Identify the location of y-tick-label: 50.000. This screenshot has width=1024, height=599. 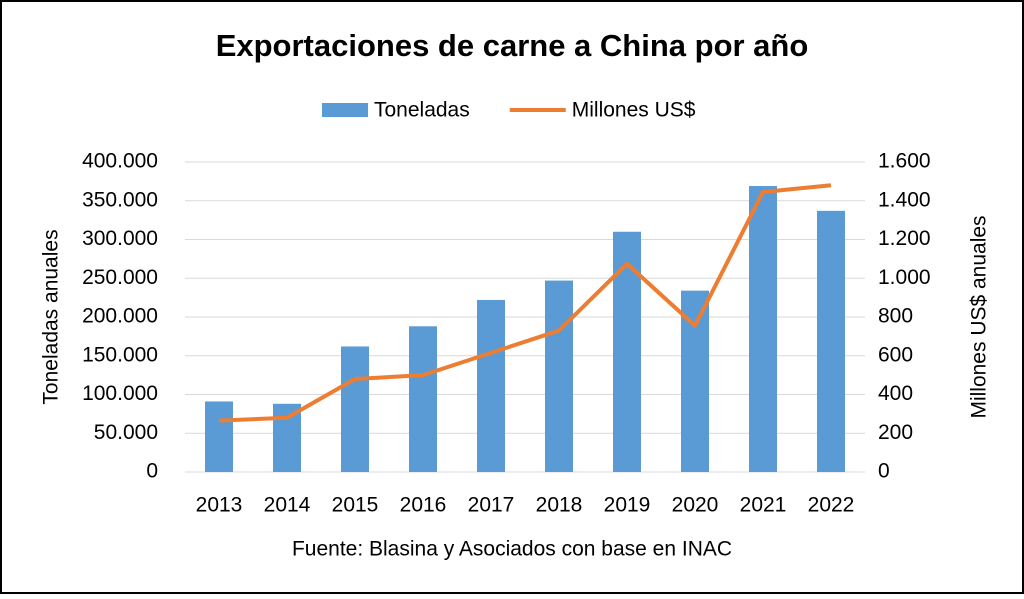
(126, 432).